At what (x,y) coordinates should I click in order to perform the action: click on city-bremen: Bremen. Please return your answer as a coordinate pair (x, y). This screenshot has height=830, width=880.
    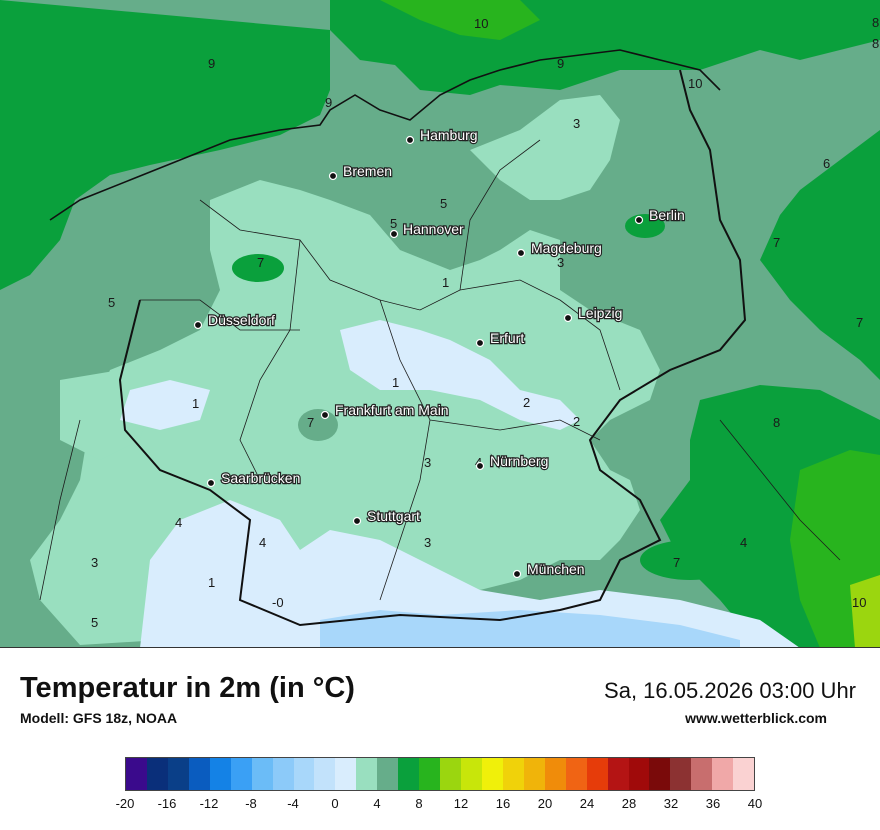
    Looking at the image, I should click on (360, 171).